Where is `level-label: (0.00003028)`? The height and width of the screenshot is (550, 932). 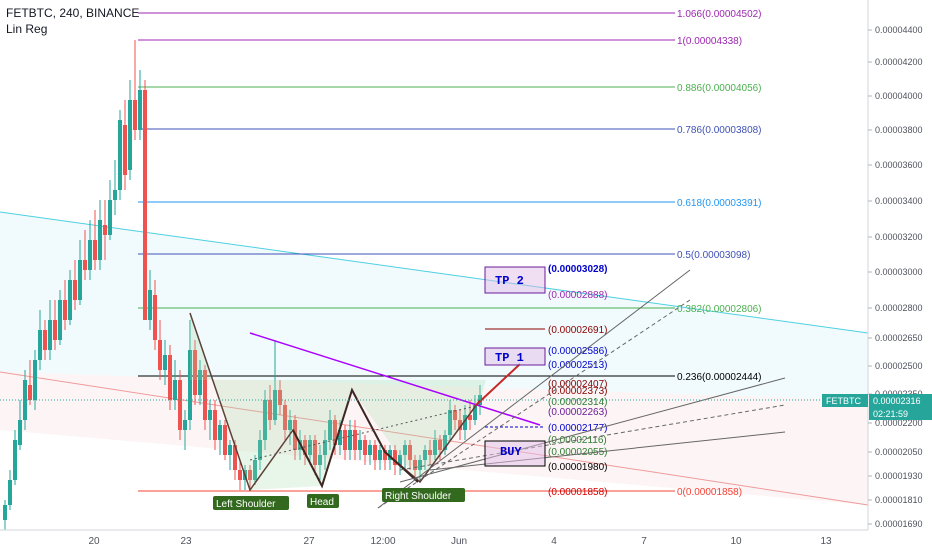
level-label: (0.00003028) is located at coordinates (578, 269).